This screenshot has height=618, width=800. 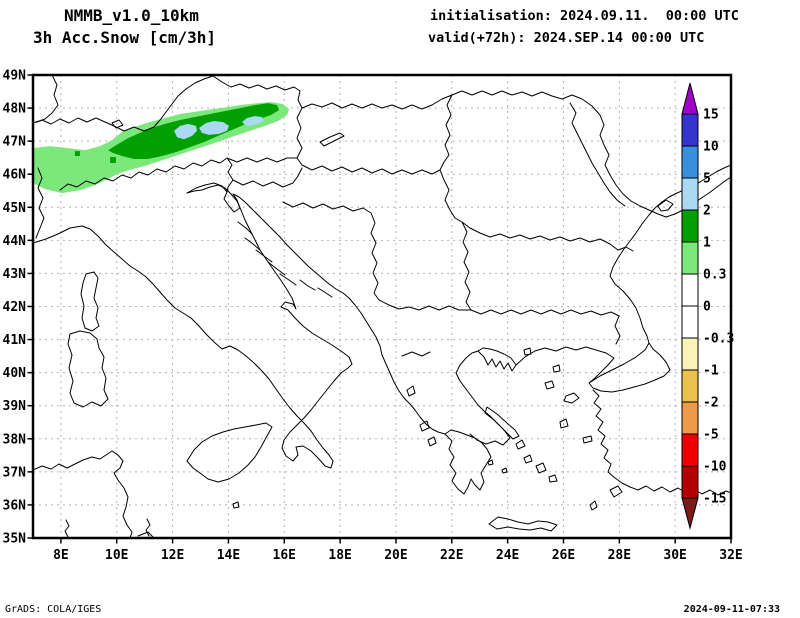 What do you see at coordinates (730, 555) in the screenshot?
I see `x-tick-label: 32E` at bounding box center [730, 555].